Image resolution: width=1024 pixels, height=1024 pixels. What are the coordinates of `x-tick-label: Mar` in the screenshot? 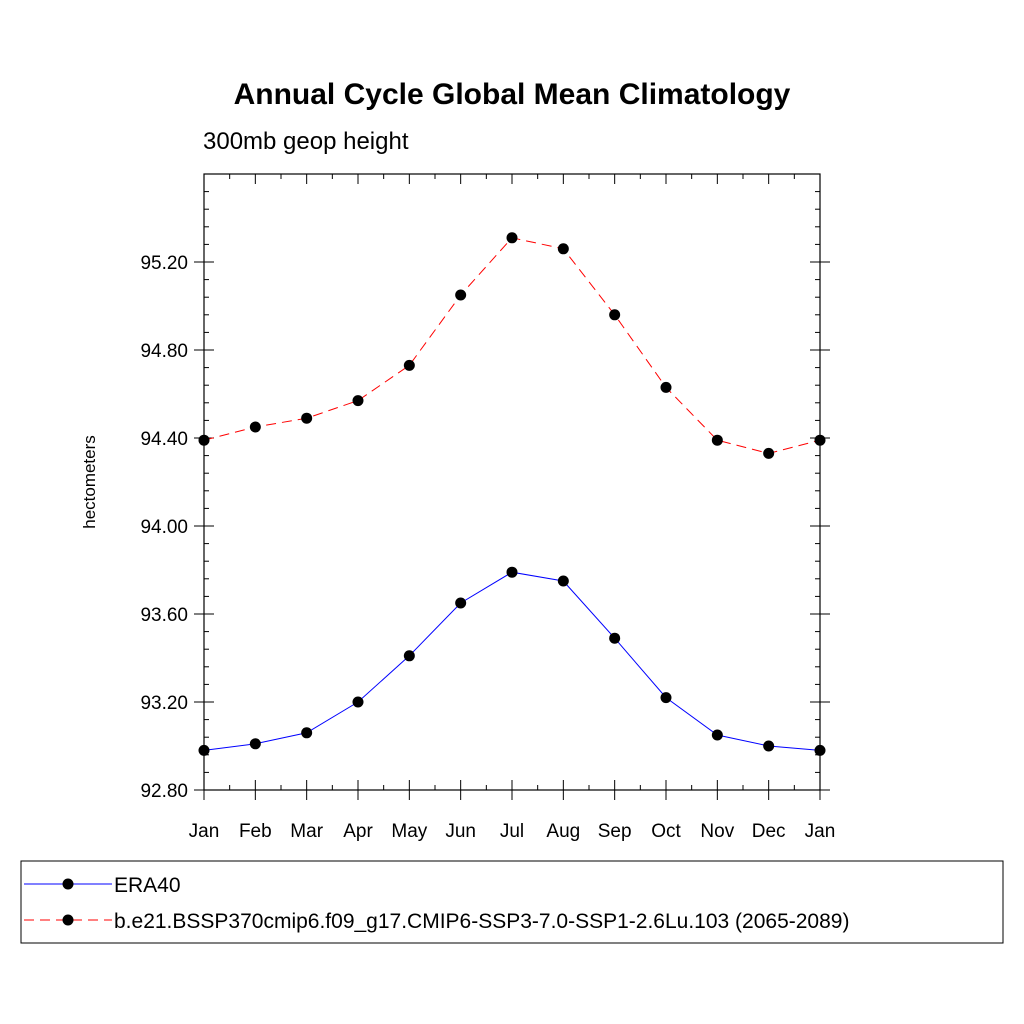 It's located at (306, 831).